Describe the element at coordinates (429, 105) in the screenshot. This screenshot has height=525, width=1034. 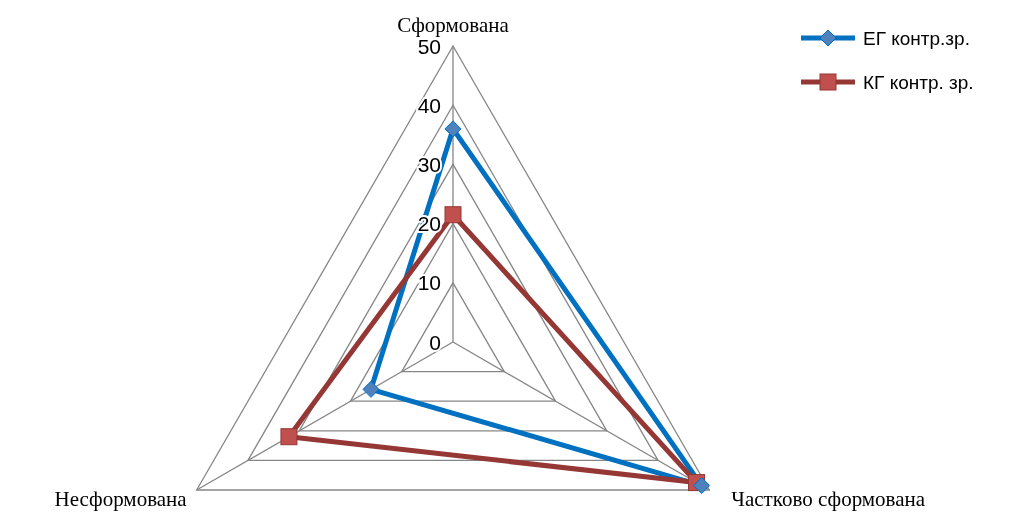
I see `y-tick-label: 40` at that location.